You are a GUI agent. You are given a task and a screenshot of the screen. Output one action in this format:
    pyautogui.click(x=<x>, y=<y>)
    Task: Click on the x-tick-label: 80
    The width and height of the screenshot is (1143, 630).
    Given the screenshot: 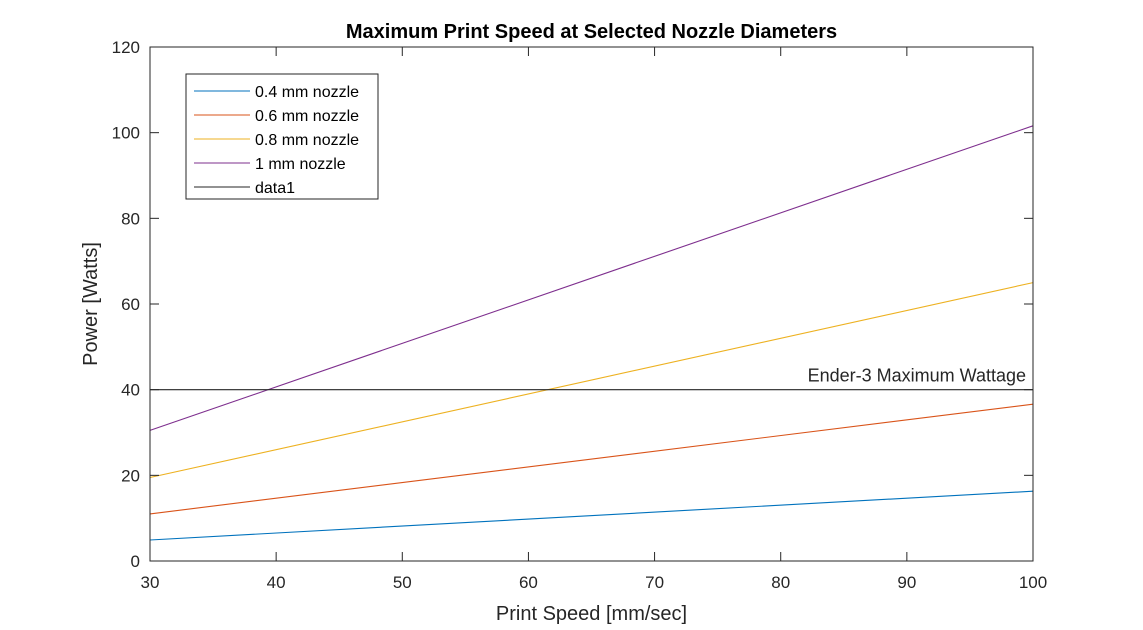 What is the action you would take?
    pyautogui.click(x=780, y=582)
    